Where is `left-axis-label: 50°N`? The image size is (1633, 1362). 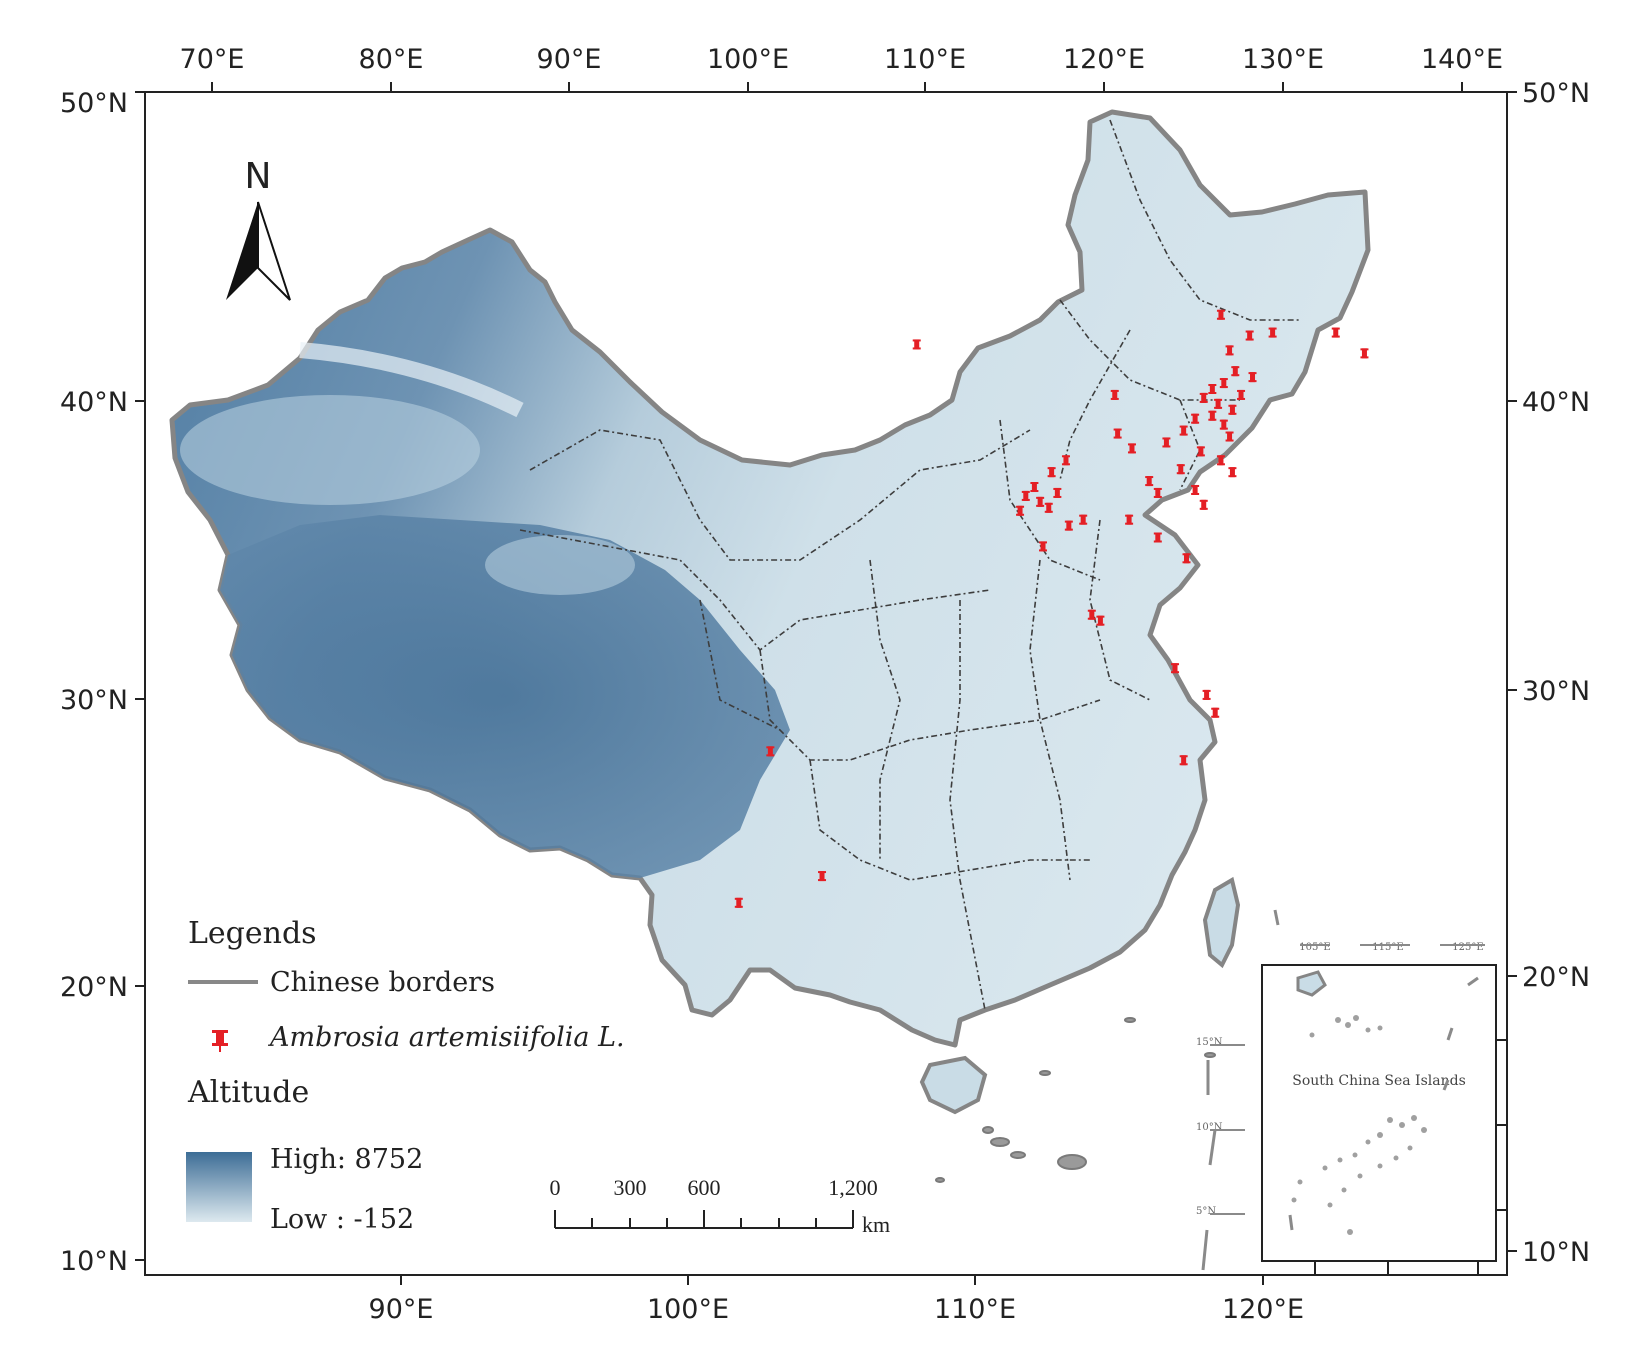 left-axis-label: 50°N is located at coordinates (94, 103).